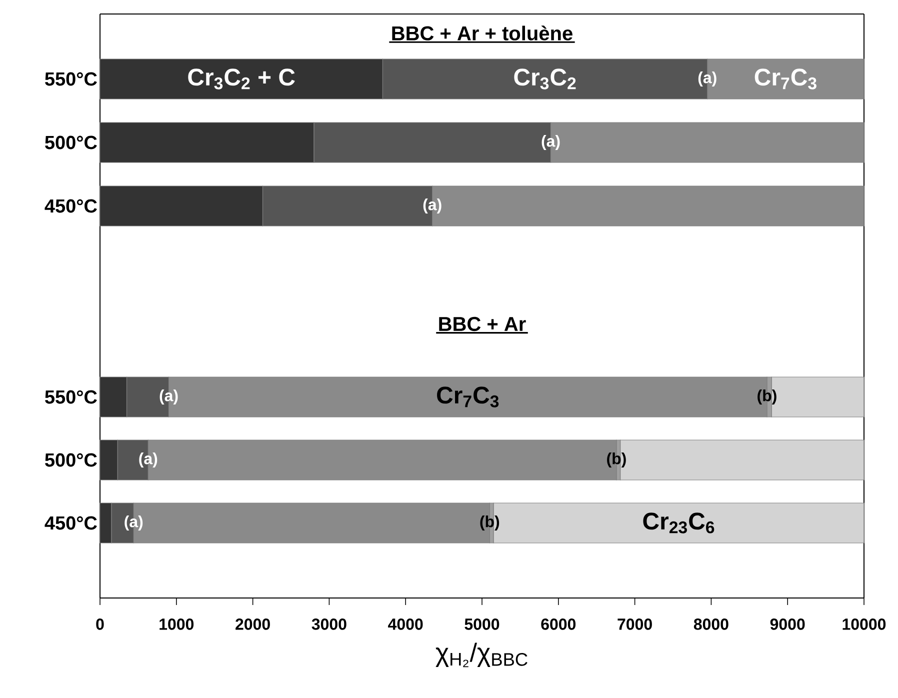 The width and height of the screenshot is (898, 698). I want to click on x-tick-label: 9000, so click(787, 624).